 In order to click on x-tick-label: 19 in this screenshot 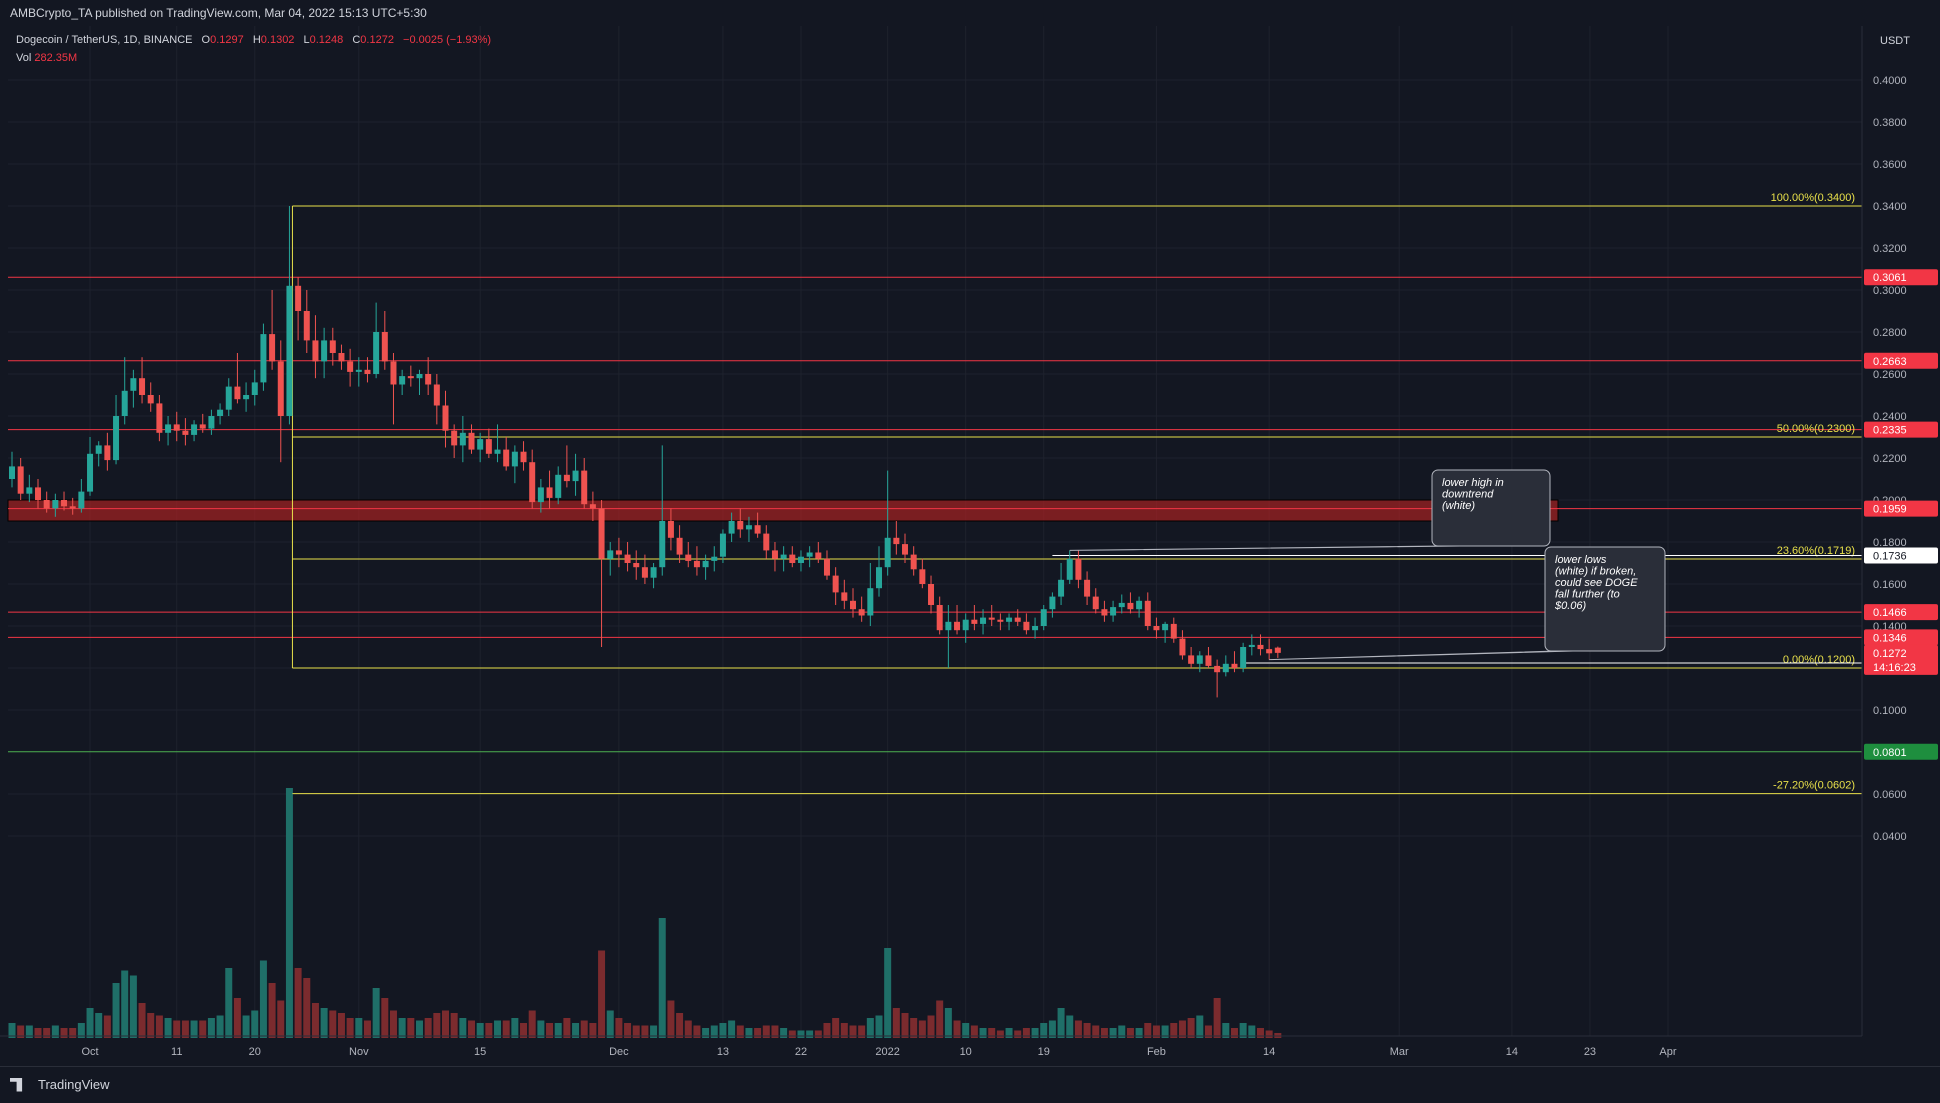, I will do `click(1044, 1052)`.